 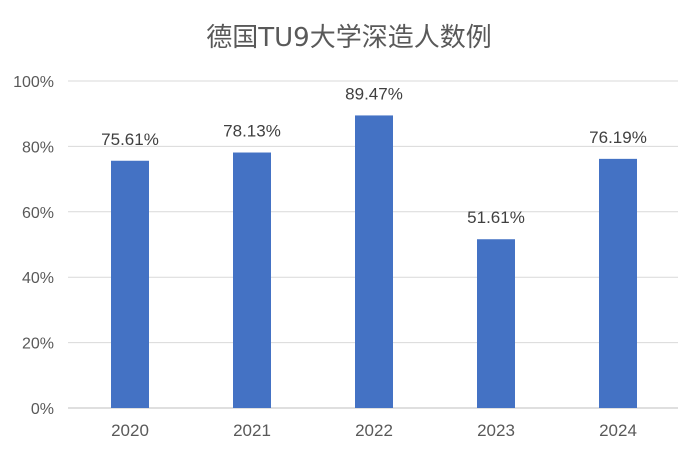 I want to click on x-axis-labels: 2020 2021 2022 2023 2024, so click(x=374, y=430).